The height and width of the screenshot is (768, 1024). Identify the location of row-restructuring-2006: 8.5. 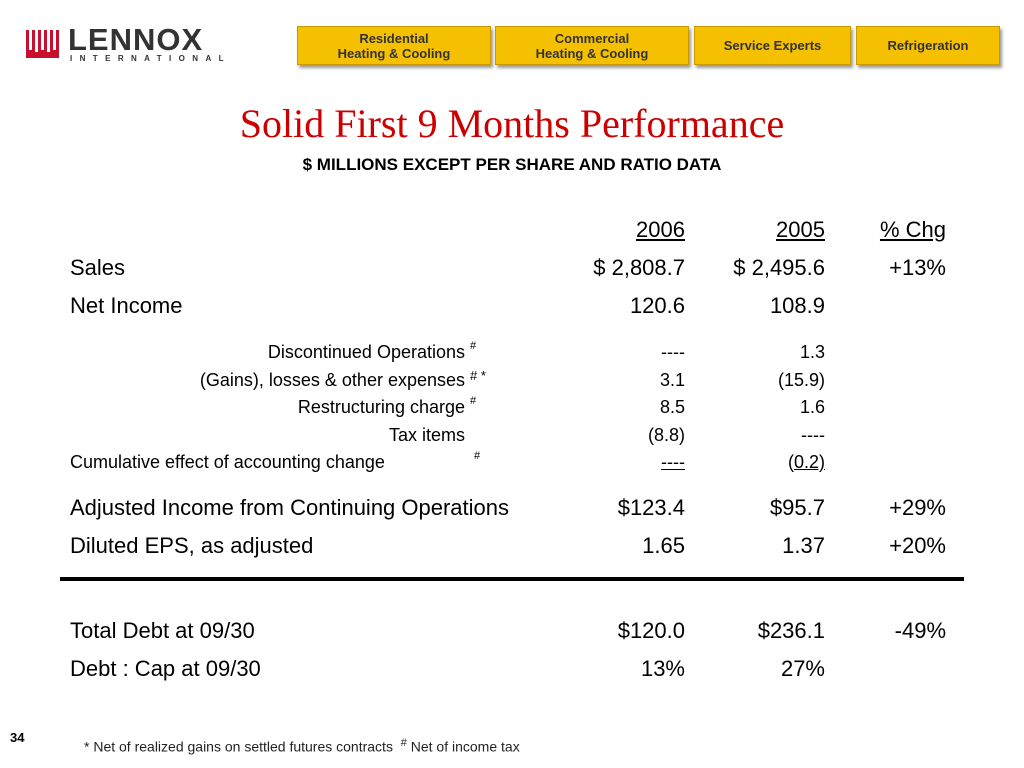
(672, 407).